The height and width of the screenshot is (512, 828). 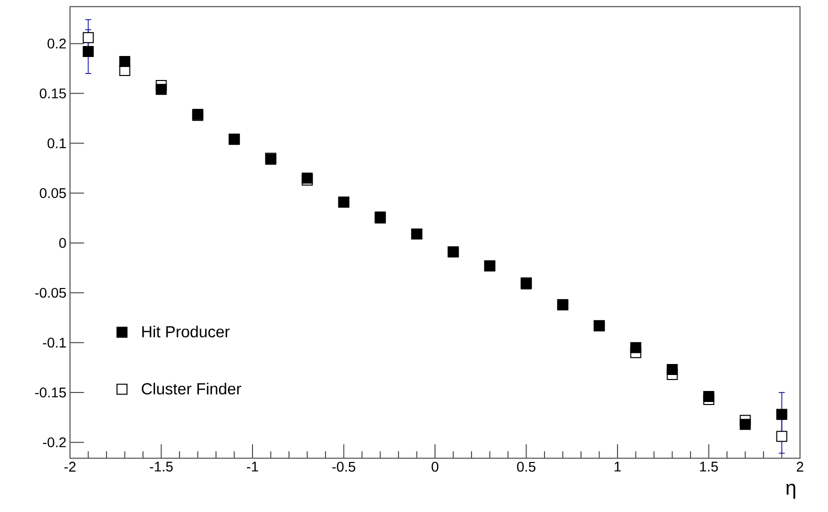 What do you see at coordinates (344, 467) in the screenshot?
I see `x-tick-label: -0.5` at bounding box center [344, 467].